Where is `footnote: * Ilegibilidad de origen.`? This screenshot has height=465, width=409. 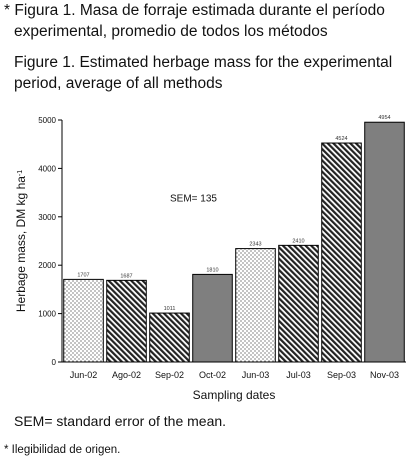
footnote: * Ilegibilidad de origen. is located at coordinates (62, 450).